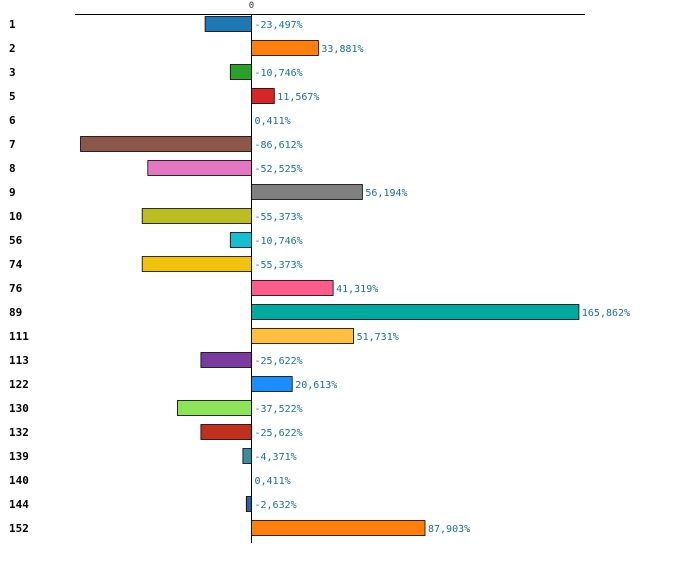  I want to click on category-label-152: 152, so click(19, 528).